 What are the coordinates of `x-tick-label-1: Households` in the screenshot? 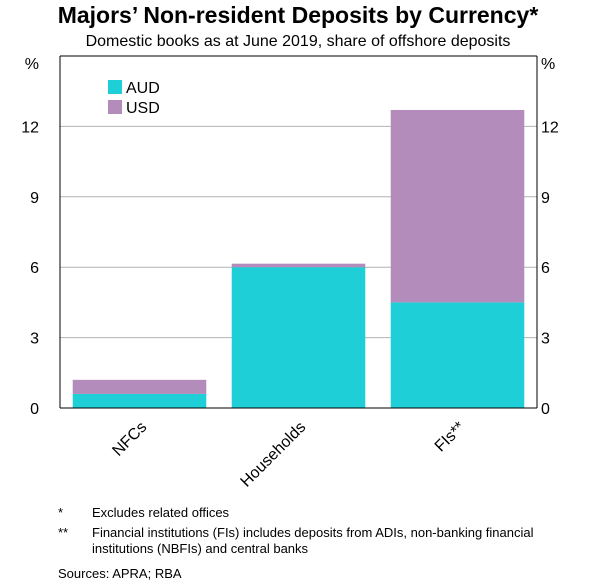 It's located at (274, 455).